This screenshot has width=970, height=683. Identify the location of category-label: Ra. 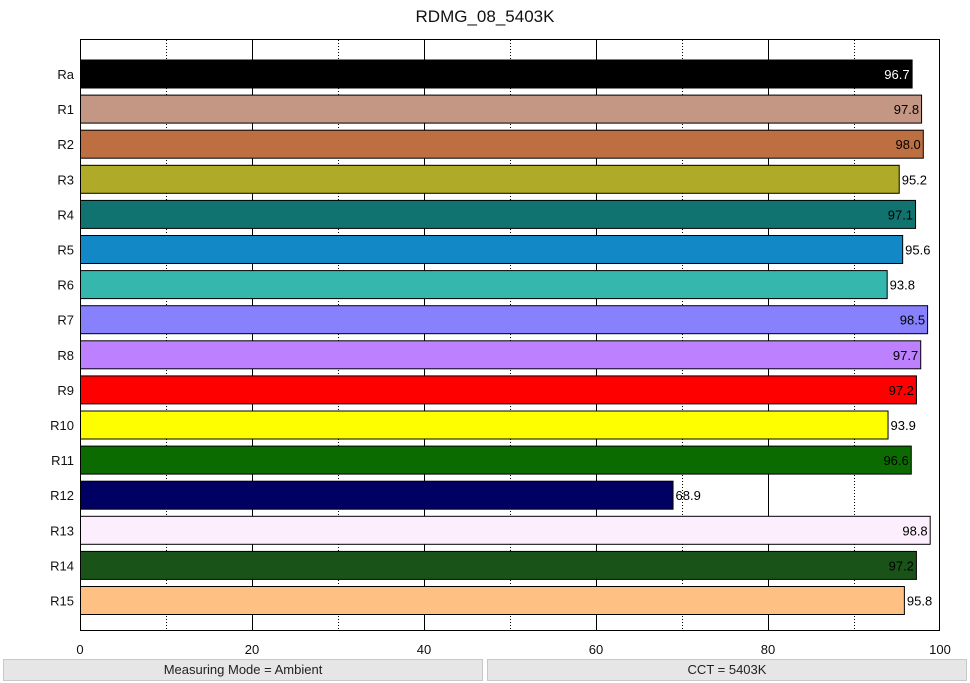
(65, 74).